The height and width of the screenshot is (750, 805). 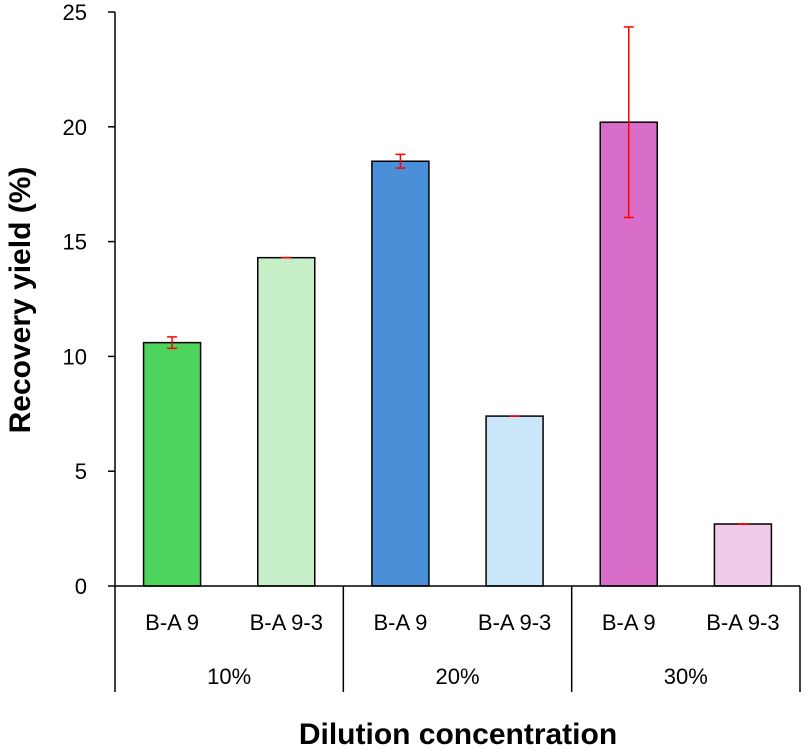 I want to click on group-label: 10%, so click(x=229, y=676).